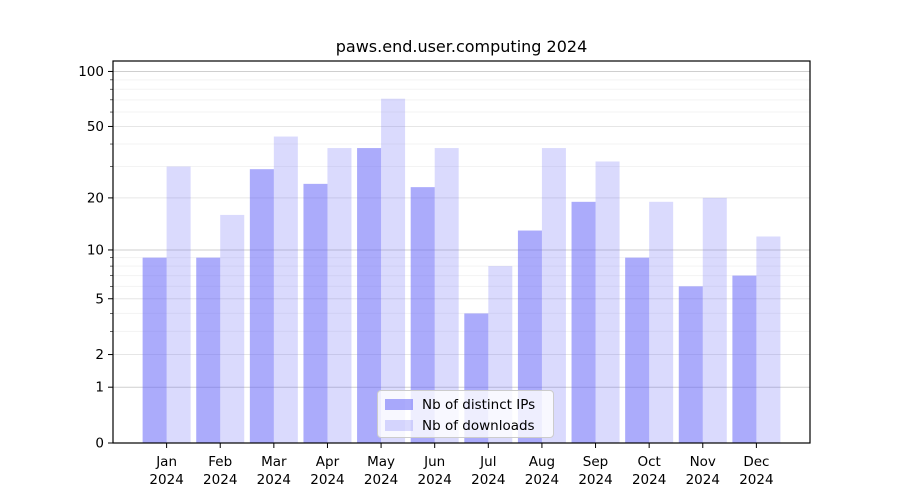 This screenshot has height=500, width=900. What do you see at coordinates (542, 471) in the screenshot?
I see `x-tick-label-aug: Aug 2024` at bounding box center [542, 471].